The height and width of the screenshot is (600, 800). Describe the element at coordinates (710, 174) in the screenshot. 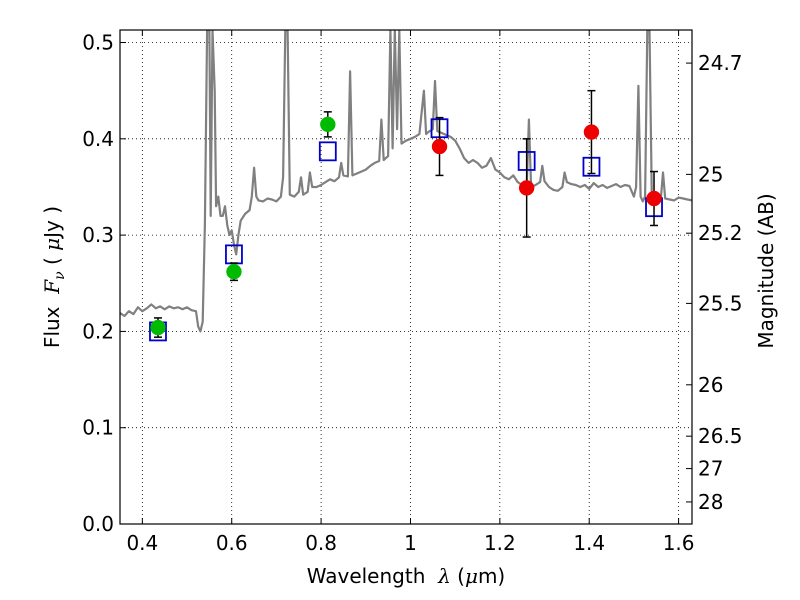

I see `y2-tick-label: 25` at that location.